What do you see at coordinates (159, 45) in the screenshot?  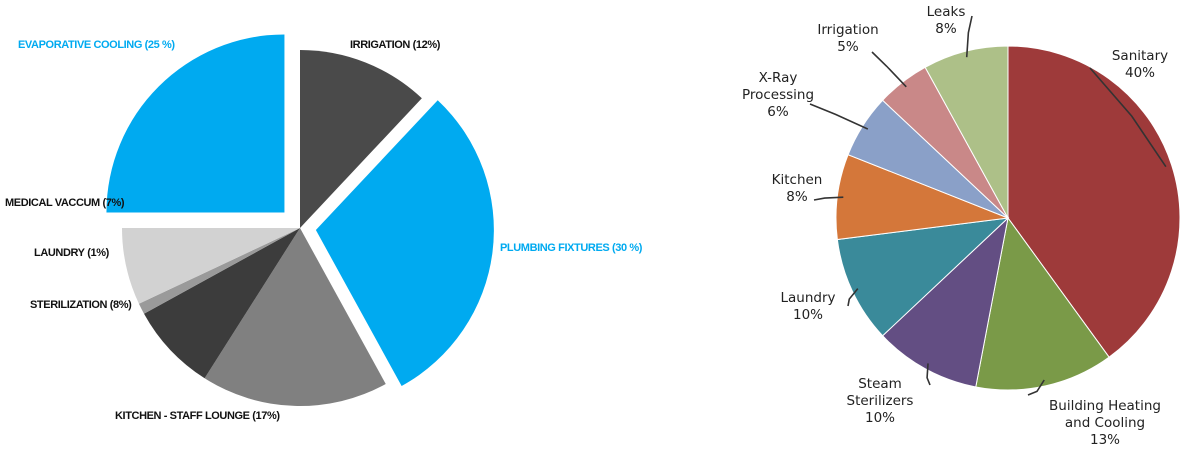 I see `value-label: (25 %)` at bounding box center [159, 45].